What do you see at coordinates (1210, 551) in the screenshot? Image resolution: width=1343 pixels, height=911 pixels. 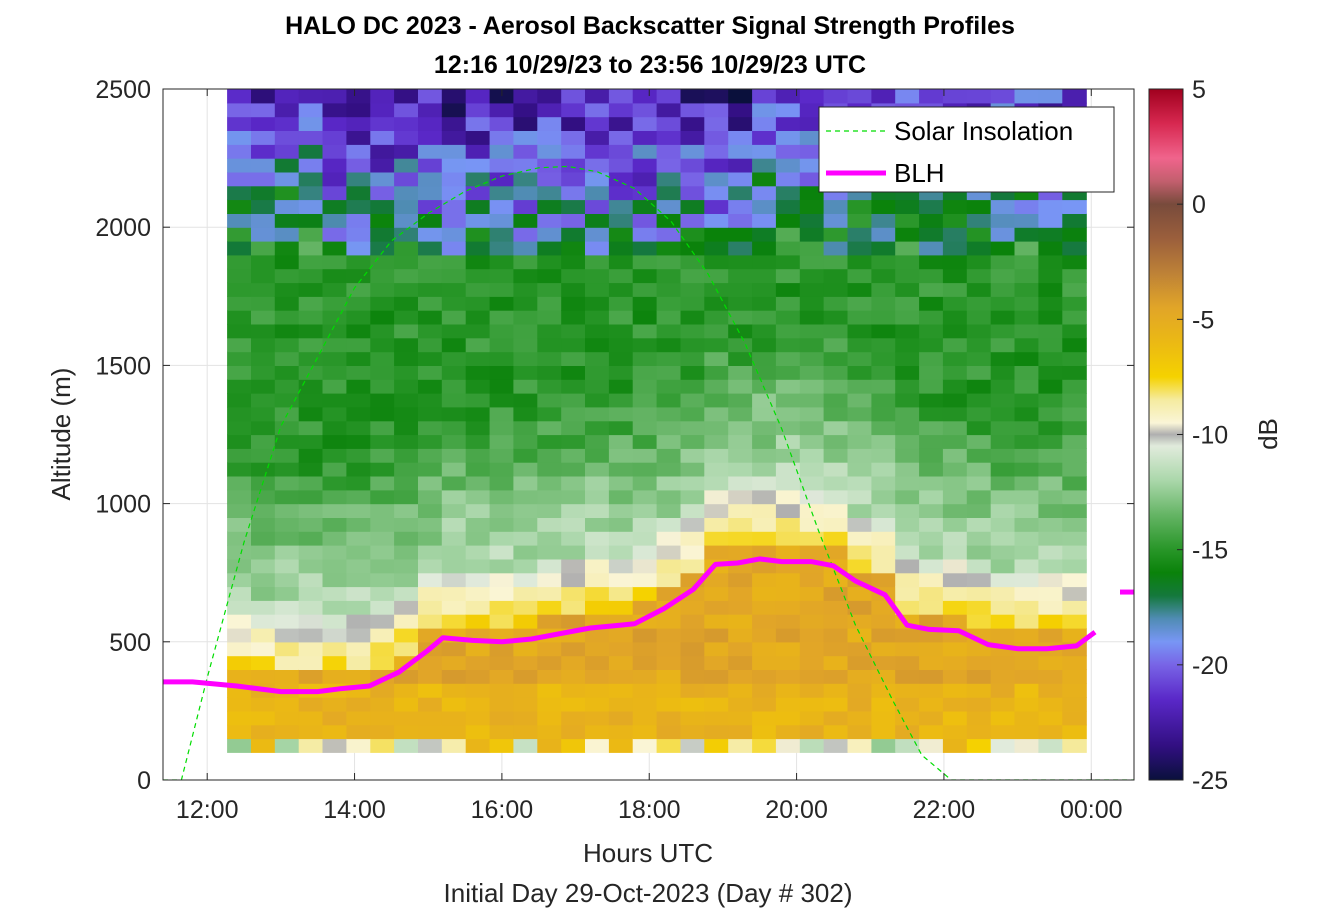 I see `colorbar-tick-label: -15` at bounding box center [1210, 551].